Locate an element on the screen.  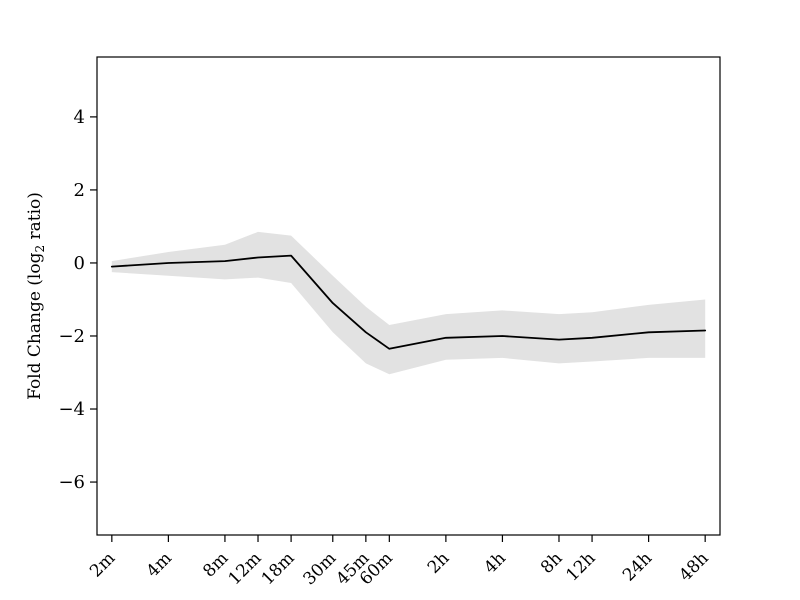
y-axis-ticks: 4 2 0 −2 −4 −6 is located at coordinates (77, 300).